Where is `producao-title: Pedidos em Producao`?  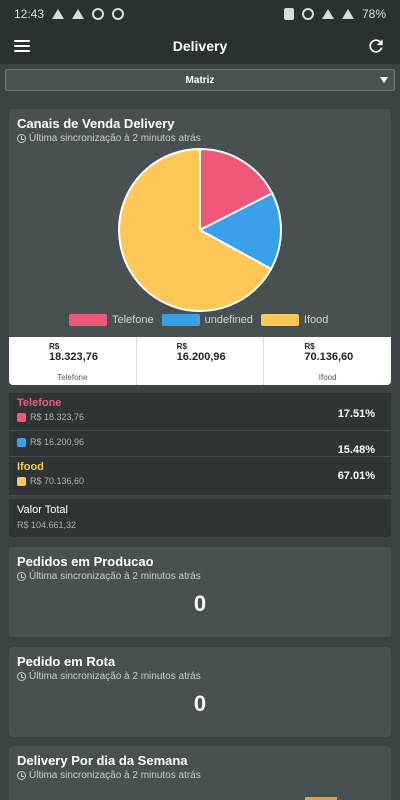 producao-title: Pedidos em Producao is located at coordinates (85, 561).